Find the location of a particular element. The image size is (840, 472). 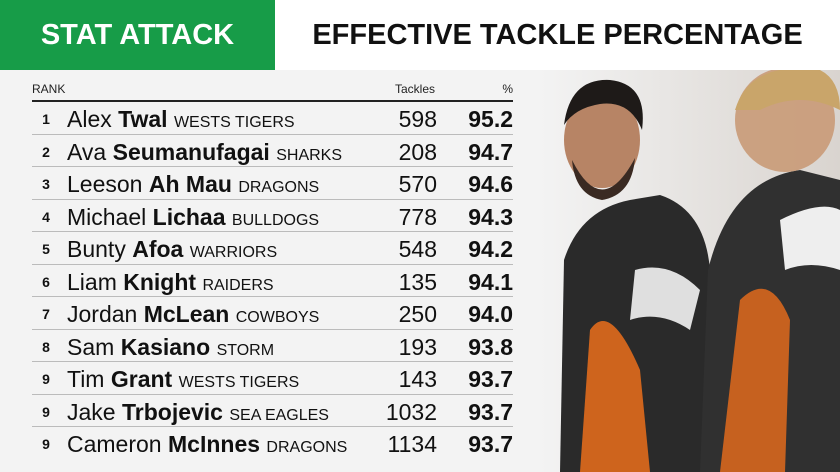

player-name: Jake Trbojevic SEA EAGLES is located at coordinates (198, 412).